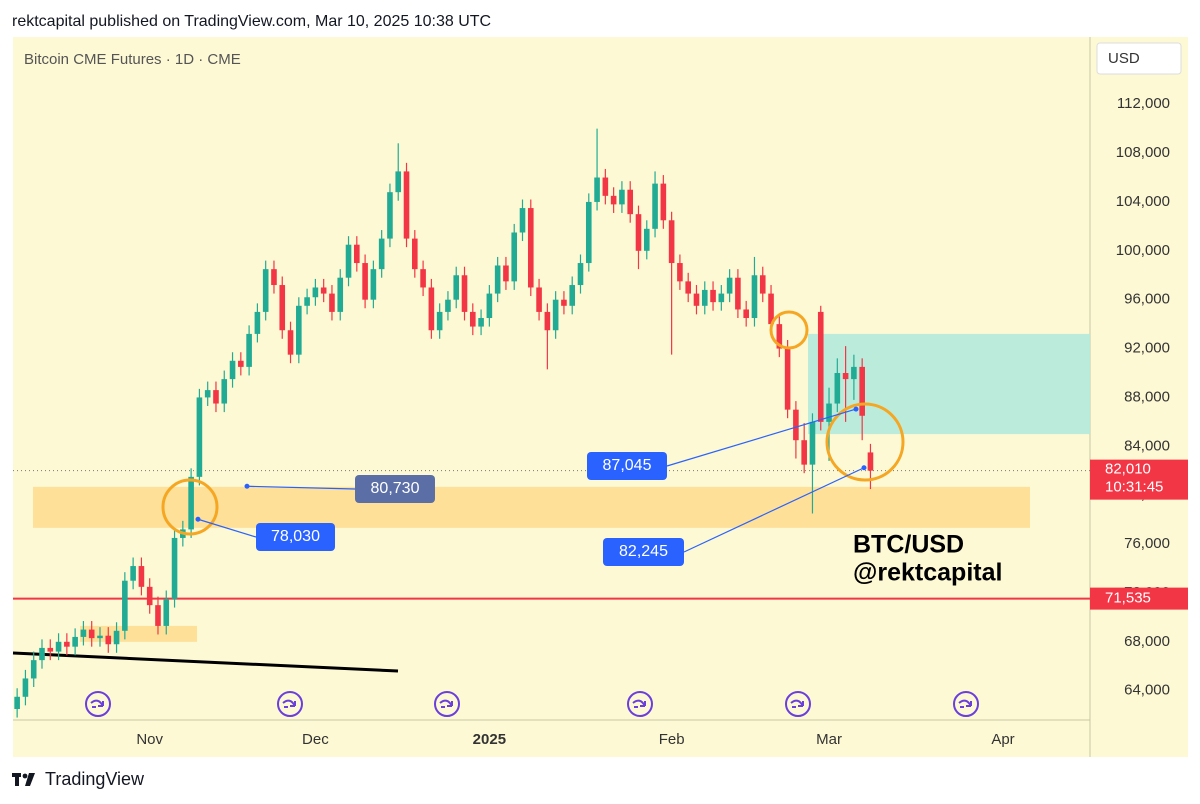 Image resolution: width=1200 pixels, height=804 pixels. What do you see at coordinates (23, 779) in the screenshot?
I see `logo-mark` at bounding box center [23, 779].